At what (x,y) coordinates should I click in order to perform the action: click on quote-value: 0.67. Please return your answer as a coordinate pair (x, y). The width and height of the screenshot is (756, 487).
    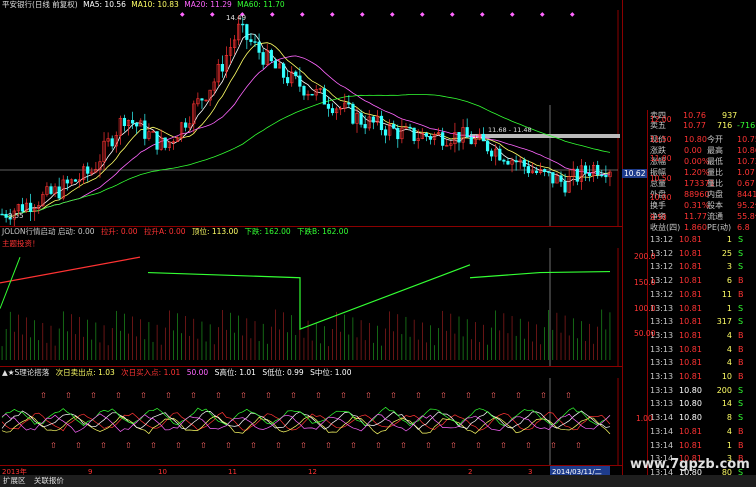
    Looking at the image, I should click on (746, 183).